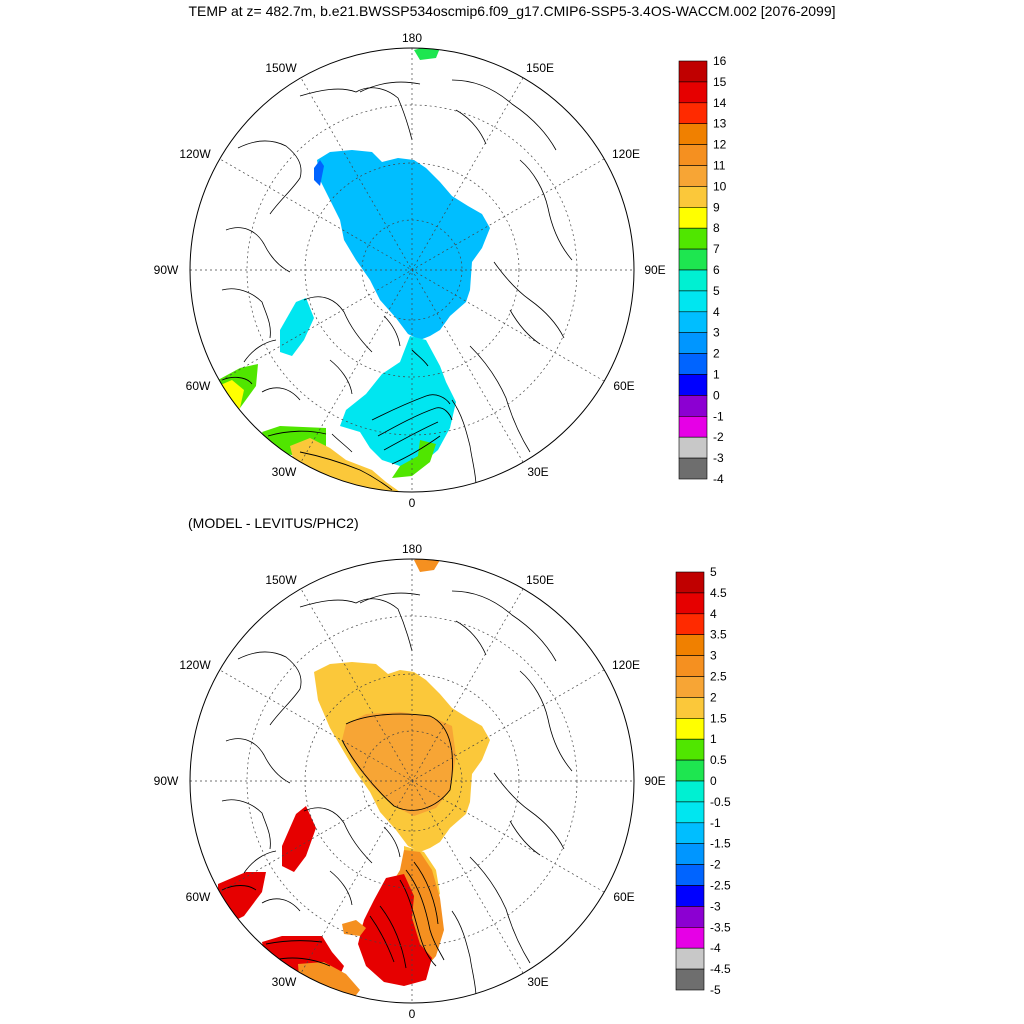  Describe the element at coordinates (713, 739) in the screenshot. I see `bottom-colorbar-label: 1` at that location.